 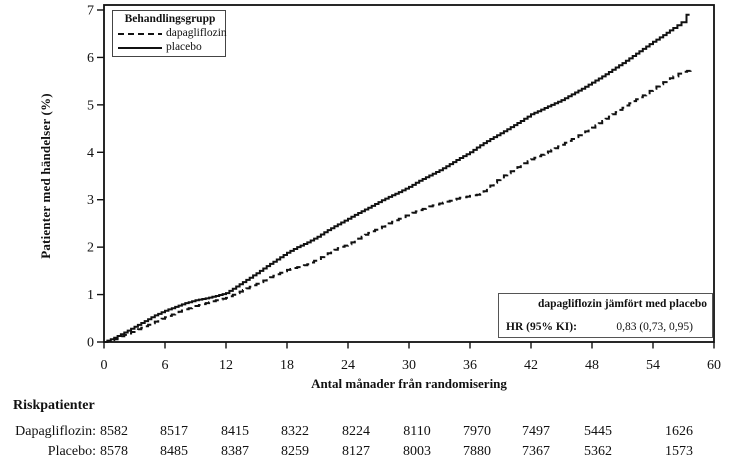 I want to click on risk-count: 8517, so click(x=174, y=431).